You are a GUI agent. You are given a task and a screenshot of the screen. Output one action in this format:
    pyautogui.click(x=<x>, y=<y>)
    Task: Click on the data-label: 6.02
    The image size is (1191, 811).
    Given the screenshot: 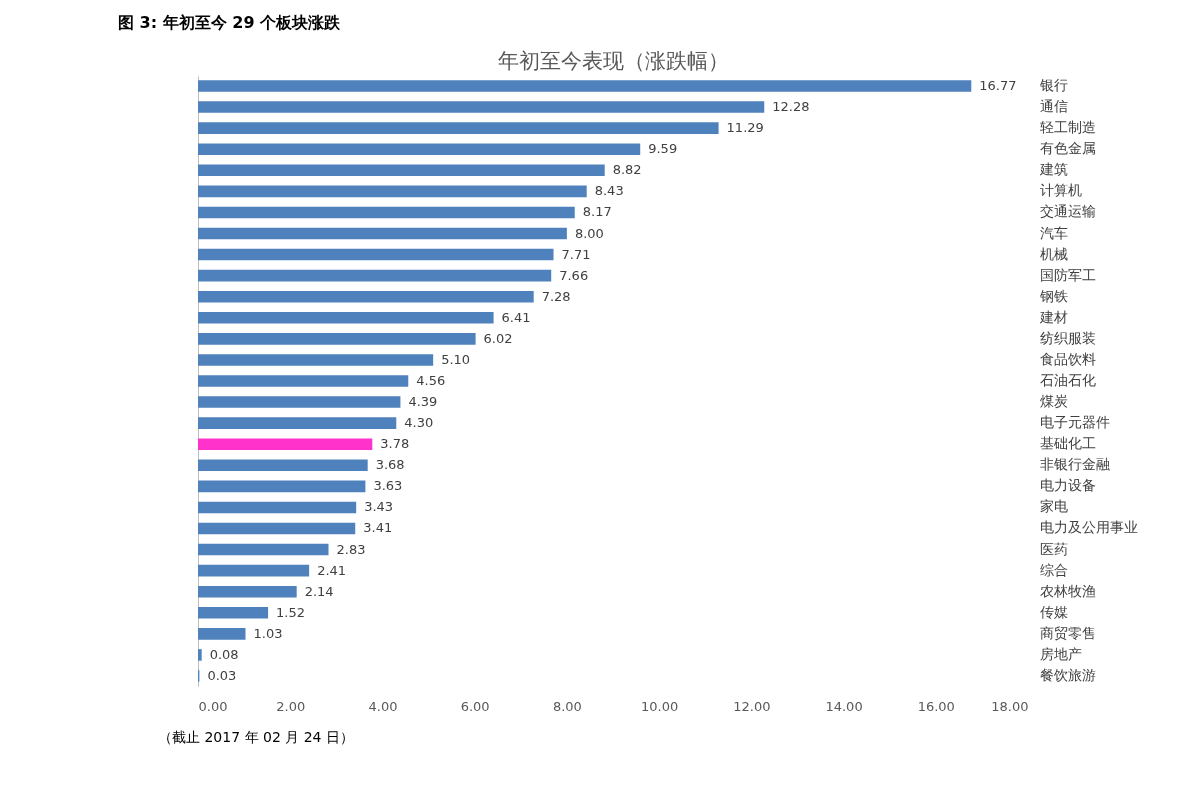 What is the action you would take?
    pyautogui.click(x=498, y=338)
    